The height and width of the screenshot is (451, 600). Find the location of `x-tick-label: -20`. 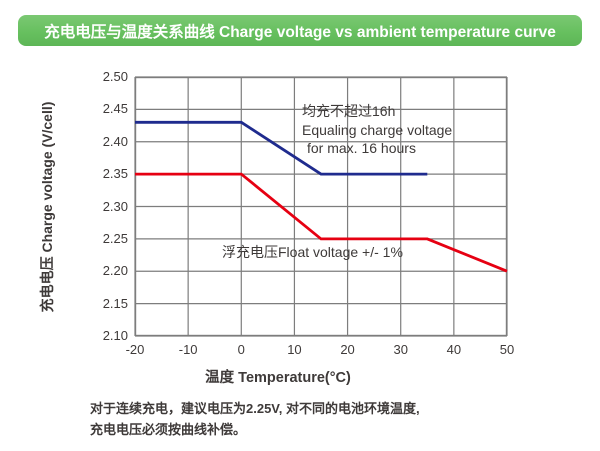

x-tick-label: -20 is located at coordinates (135, 349).